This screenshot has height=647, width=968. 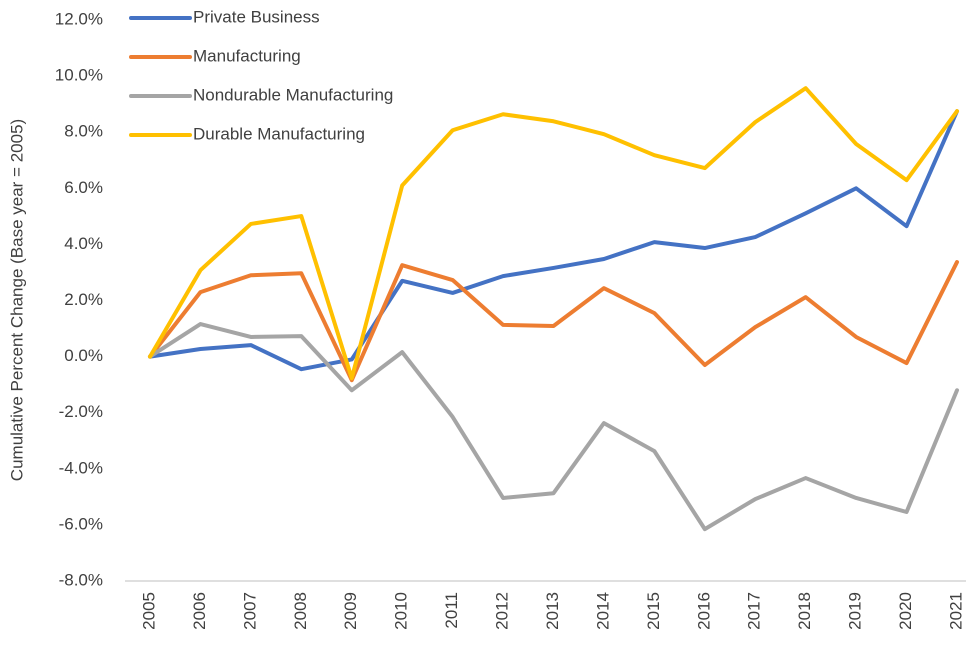 I want to click on x-tick-label: 2006, so click(x=199, y=611).